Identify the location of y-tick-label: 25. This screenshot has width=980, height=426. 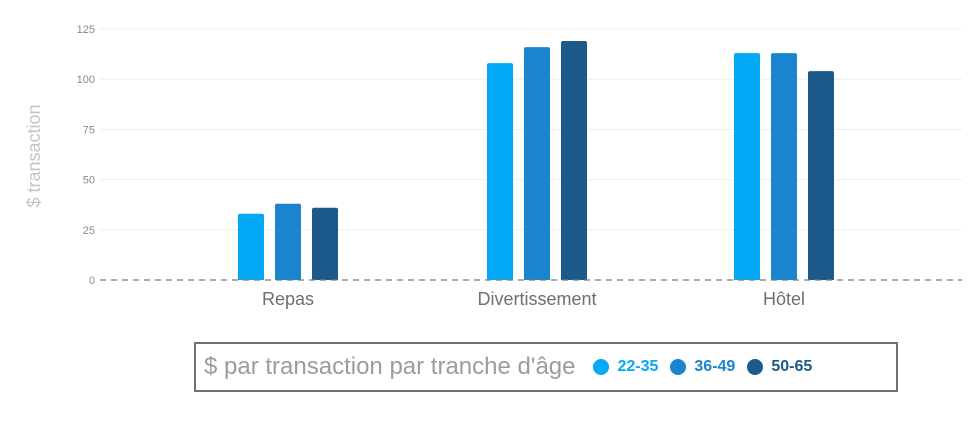
(89, 231).